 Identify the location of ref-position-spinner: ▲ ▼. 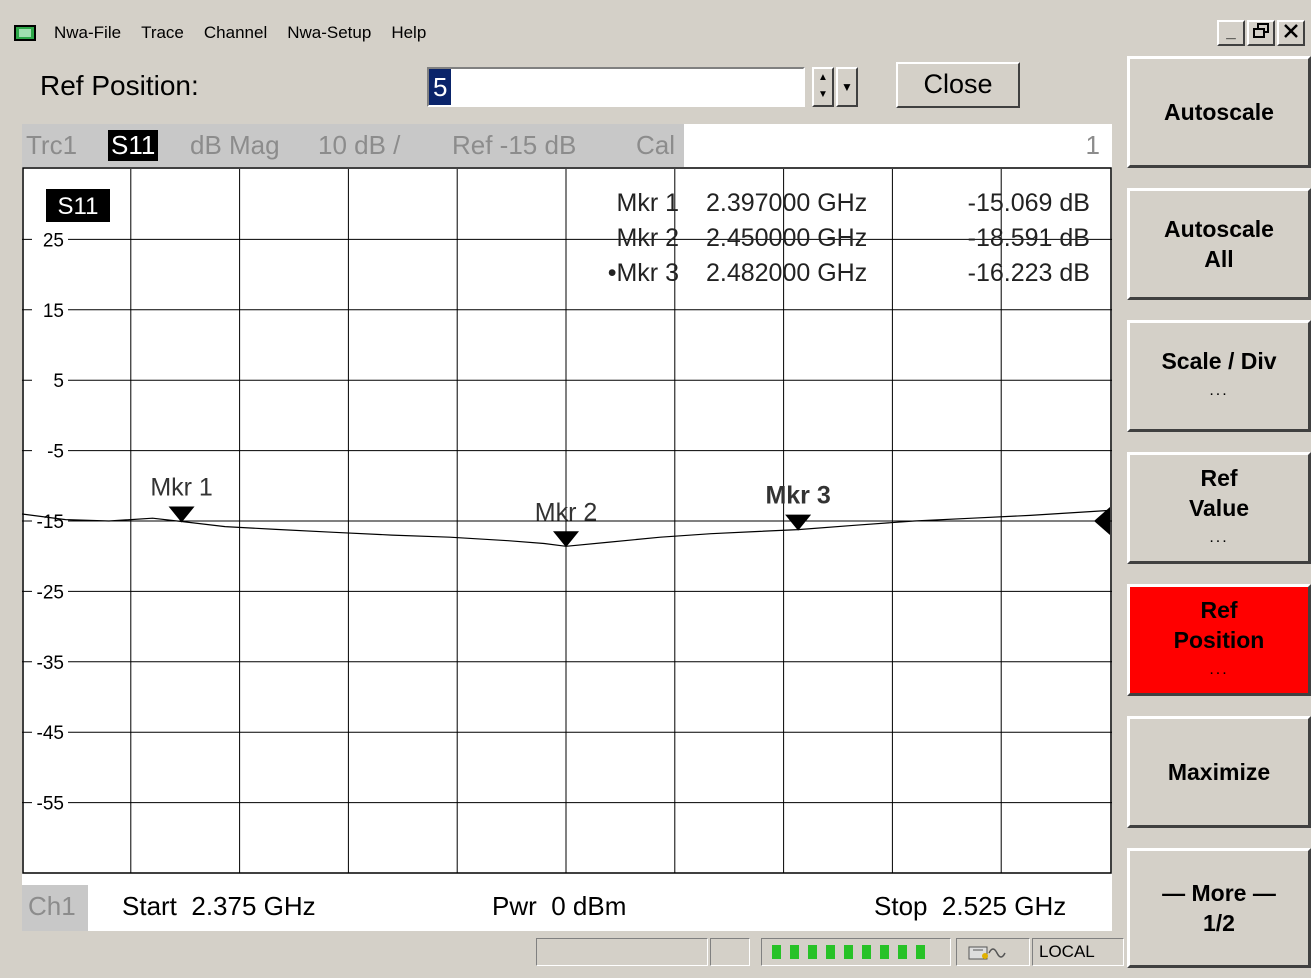
(823, 87).